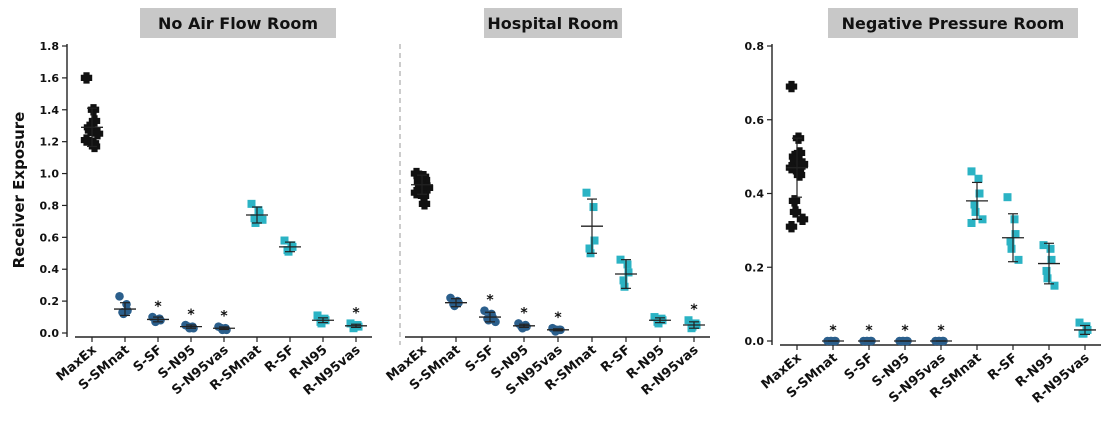  I want to click on group-S-SF: S-SF*, so click(482, 334).